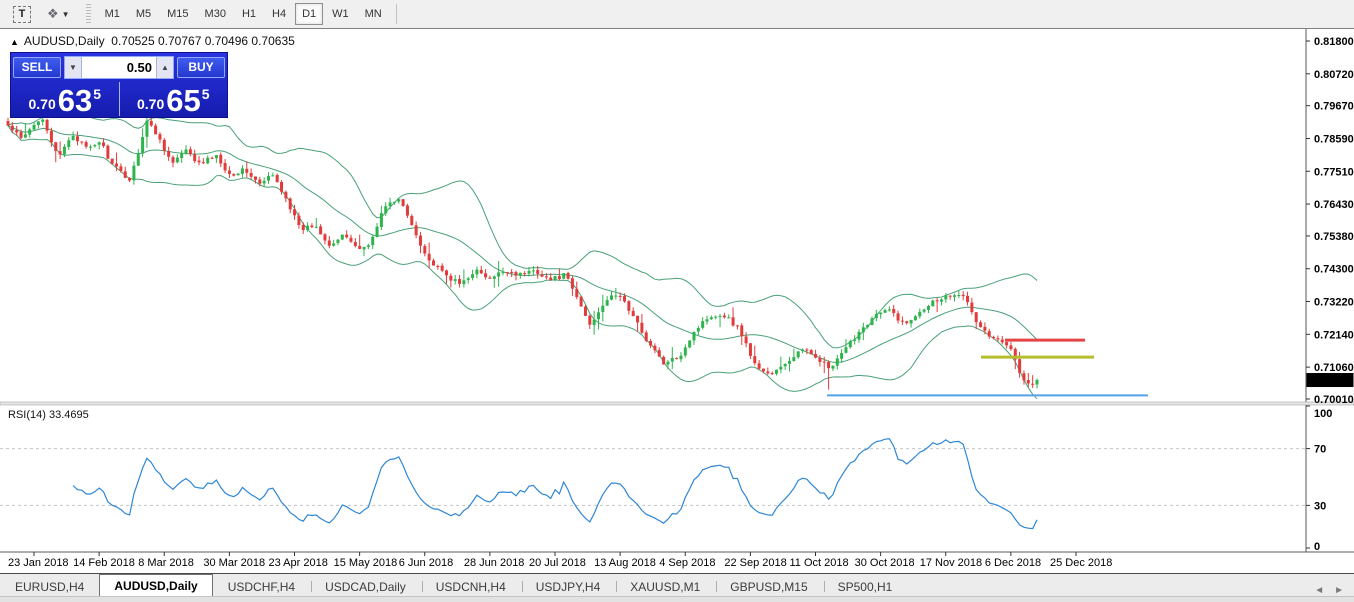 This screenshot has width=1354, height=602. I want to click on date-axis-label: 6 Dec 2018, so click(1013, 563).